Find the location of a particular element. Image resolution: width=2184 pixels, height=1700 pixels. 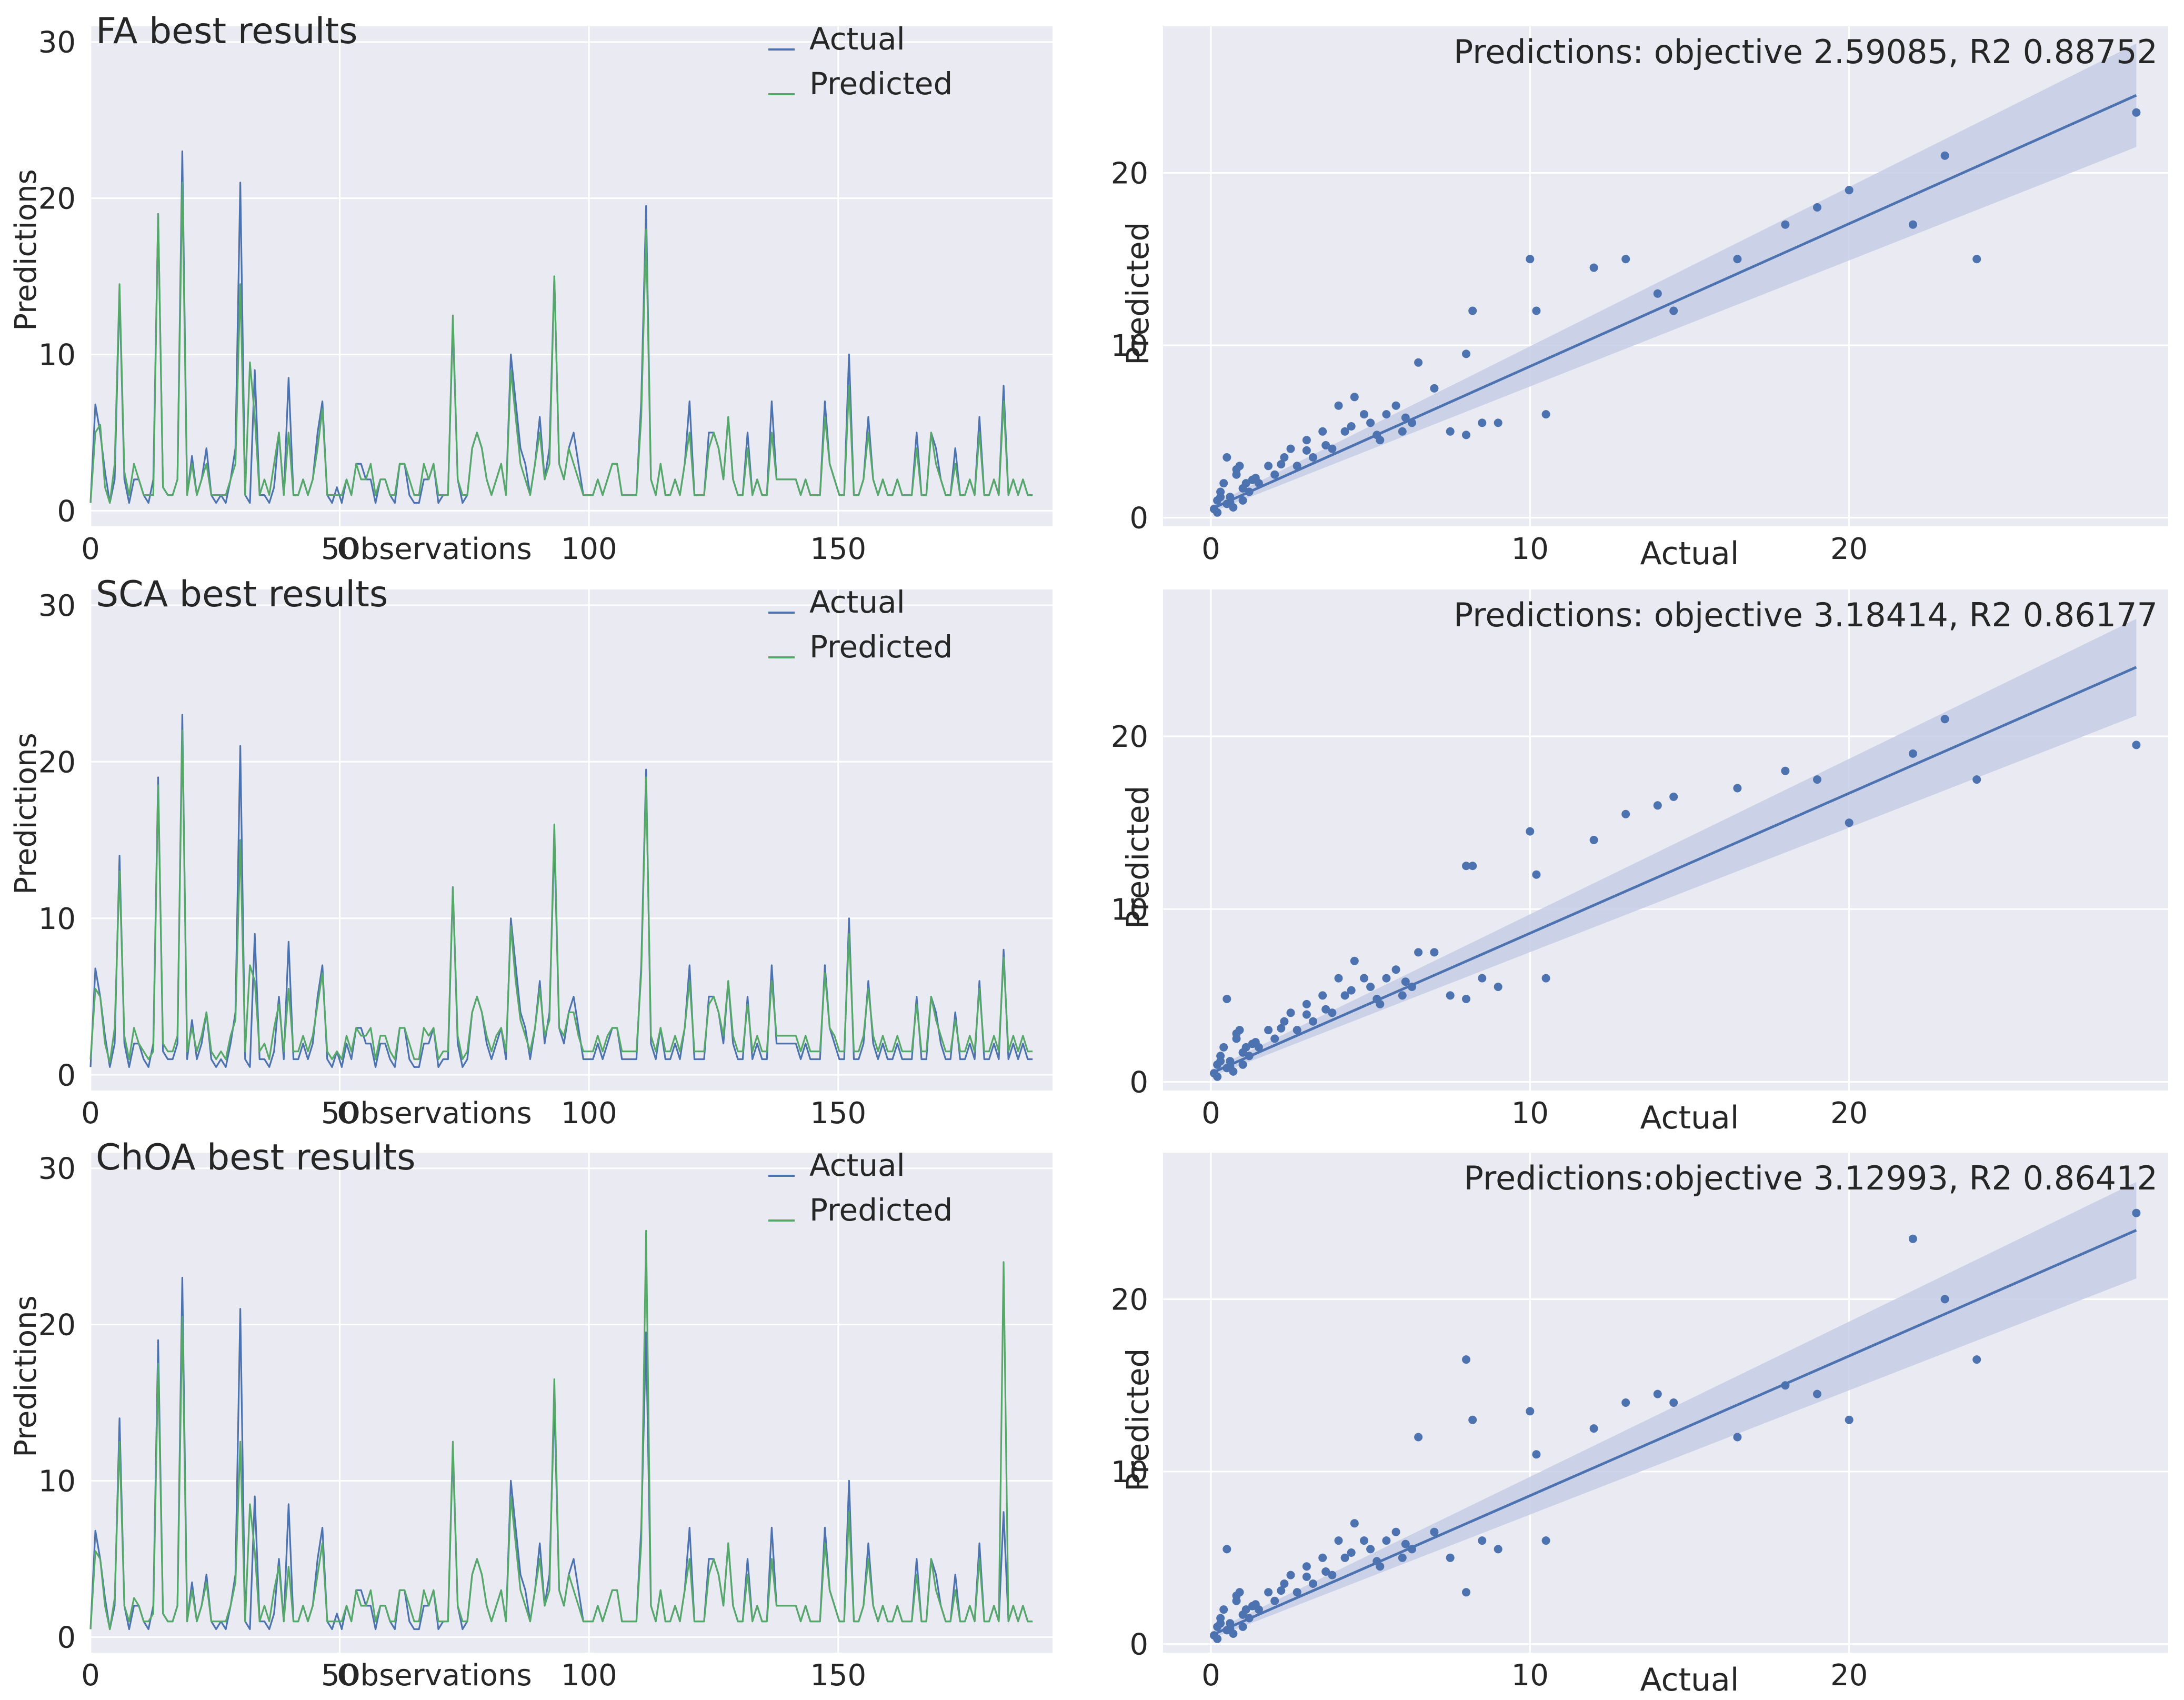

regression-line is located at coordinates (1673, 870).